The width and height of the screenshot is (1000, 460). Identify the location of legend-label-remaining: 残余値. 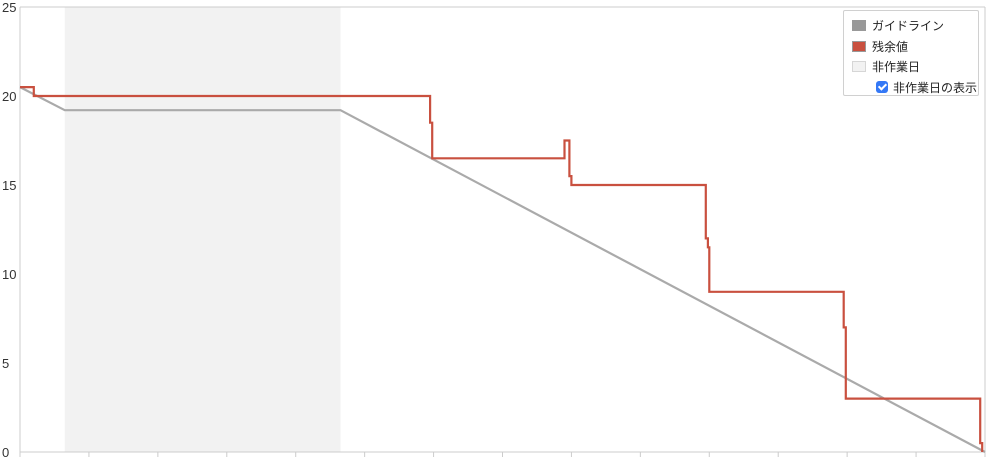
(890, 46).